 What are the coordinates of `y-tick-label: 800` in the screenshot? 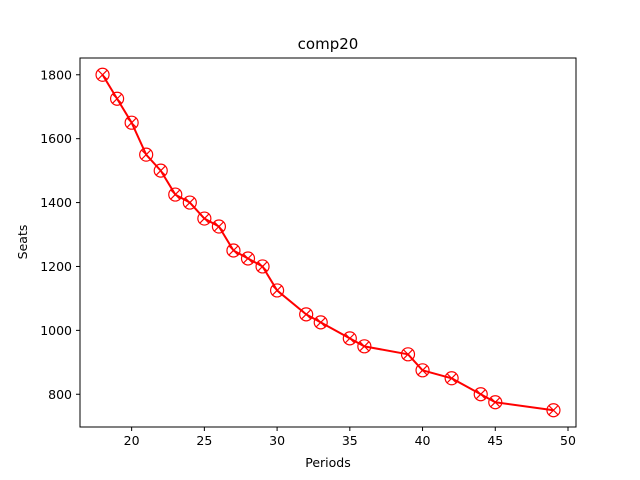 It's located at (60, 394).